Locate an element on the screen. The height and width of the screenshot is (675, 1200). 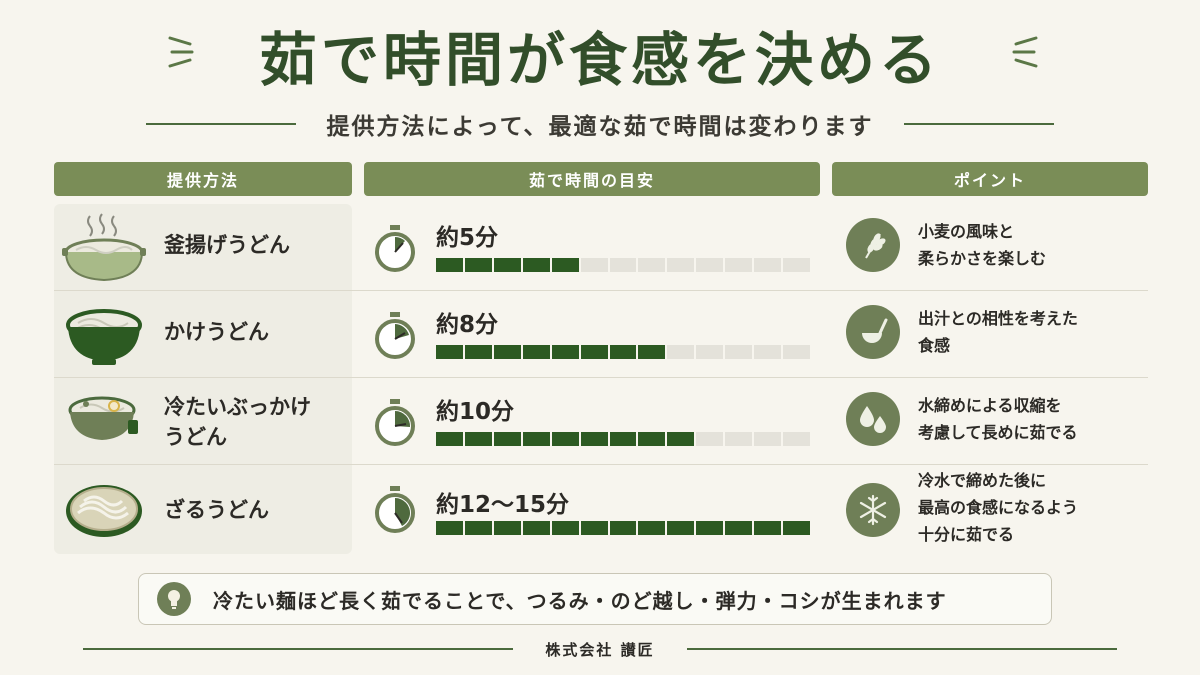
table-row-kamaage: 釜揚げうどん 約5分 小麦の風味と 柔らかさを楽しむ is located at coordinates (600, 247).